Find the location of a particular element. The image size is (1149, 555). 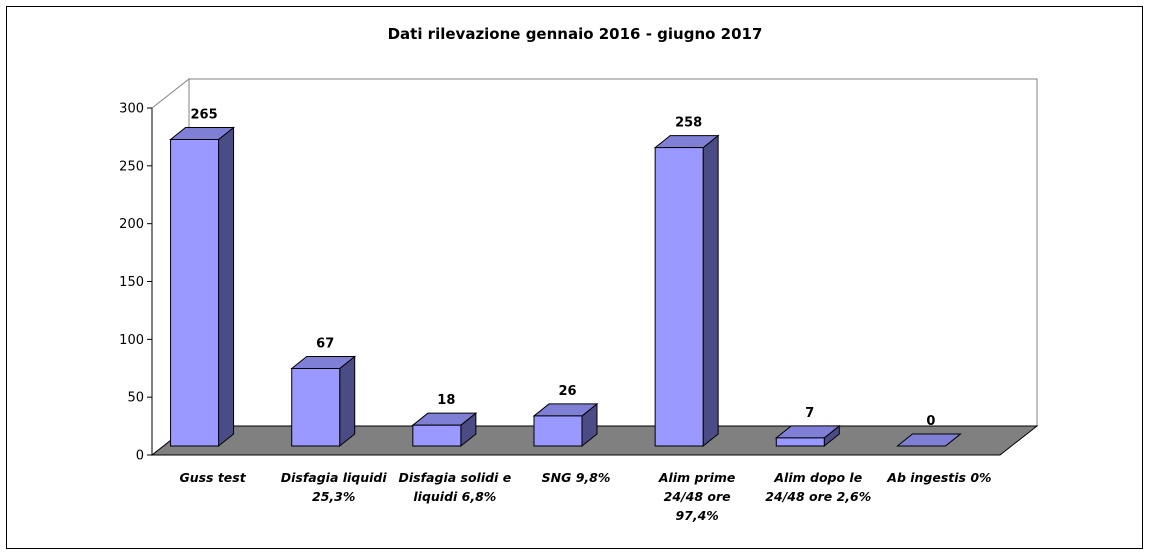

x-category-label-line: Alim dopo le is located at coordinates (817, 477).